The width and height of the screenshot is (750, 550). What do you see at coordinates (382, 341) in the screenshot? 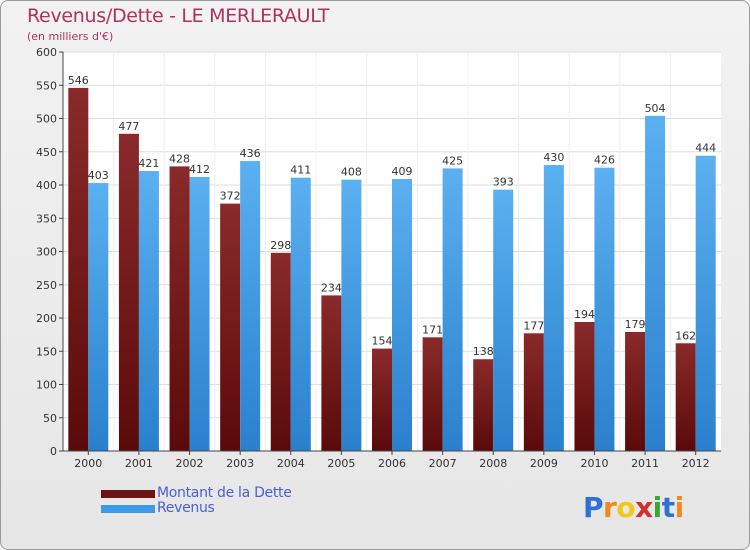
I see `data-label-dette: 154` at bounding box center [382, 341].